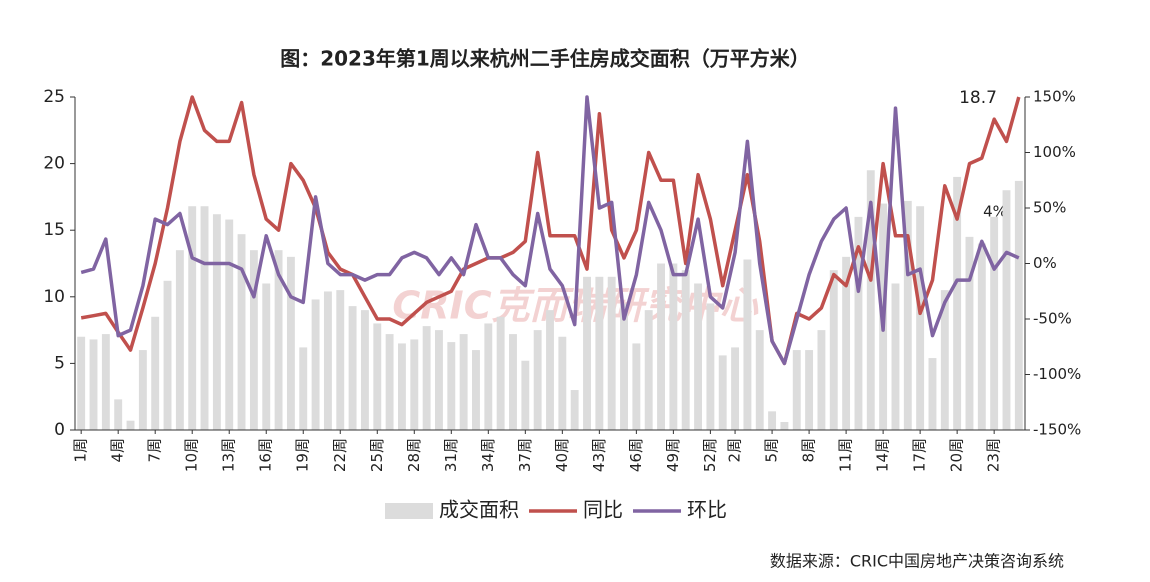 Image resolution: width=1150 pixels, height=582 pixels. Describe the element at coordinates (545, 59) in the screenshot. I see `chart-title: 图：2023年第1周以来杭州二手住房成交面积（万平方米）` at that location.